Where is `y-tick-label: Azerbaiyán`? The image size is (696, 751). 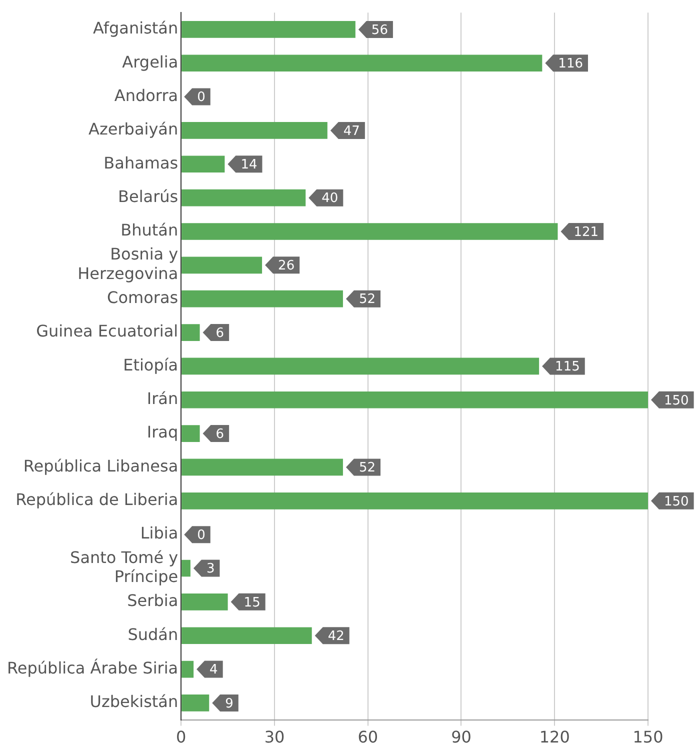 y-tick-label: Azerbaiyán is located at coordinates (133, 129).